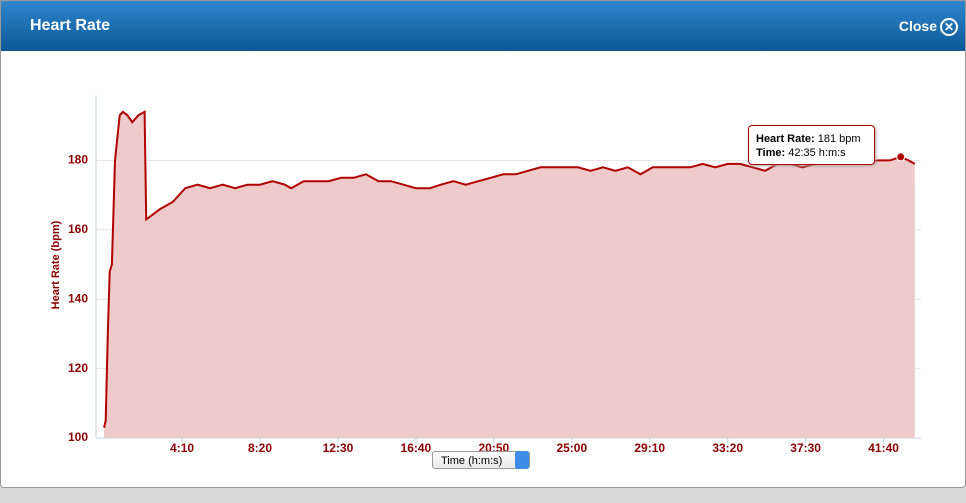 The width and height of the screenshot is (966, 503). I want to click on x-tick-label: 4:10, so click(182, 448).